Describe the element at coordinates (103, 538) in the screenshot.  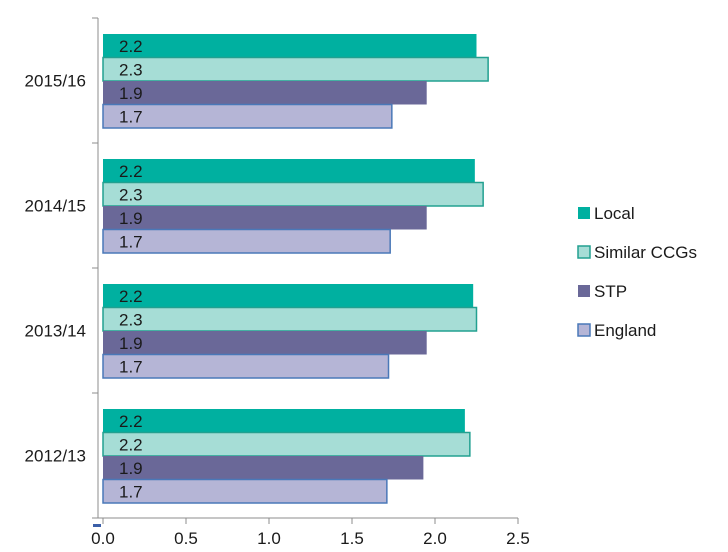
I see `x-tick-label: 0.0` at that location.